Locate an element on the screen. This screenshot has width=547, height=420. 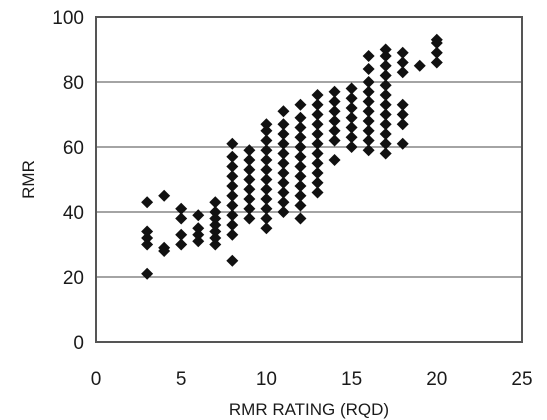
y-tick-label: 20 is located at coordinates (73, 278).